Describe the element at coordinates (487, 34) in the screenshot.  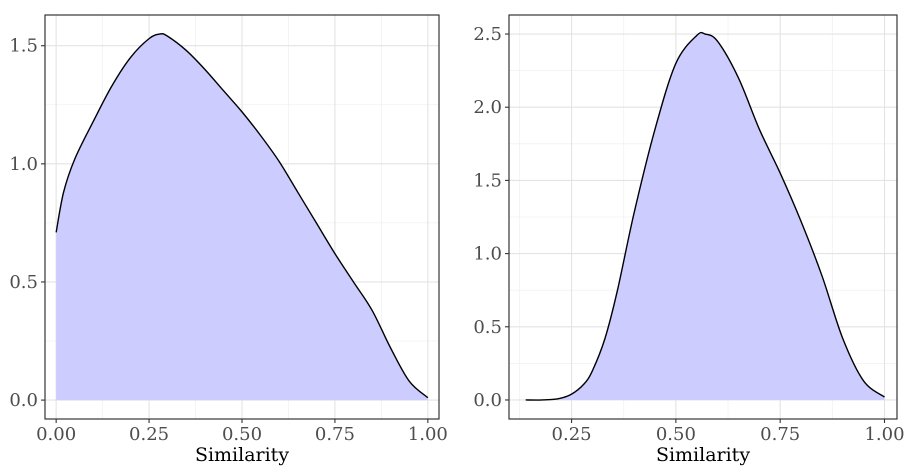
I see `y-tick-label: 2.5` at that location.